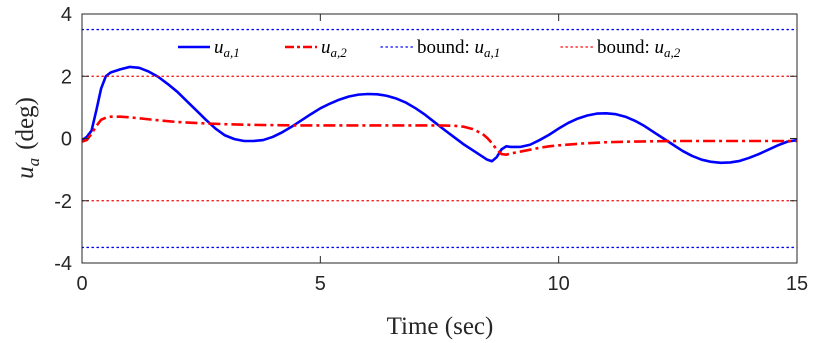 This screenshot has height=343, width=813. I want to click on y-tick-label: 2, so click(66, 77).